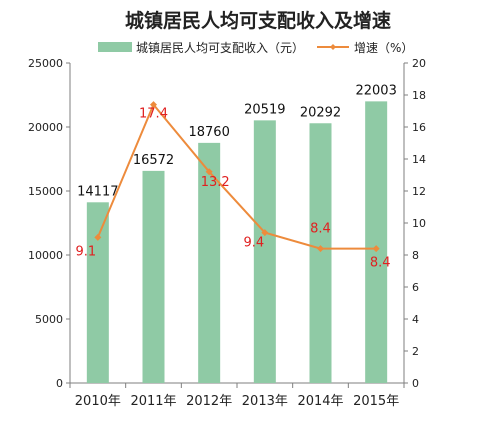  Describe the element at coordinates (376, 401) in the screenshot. I see `x-tick-label: 2015年` at that location.